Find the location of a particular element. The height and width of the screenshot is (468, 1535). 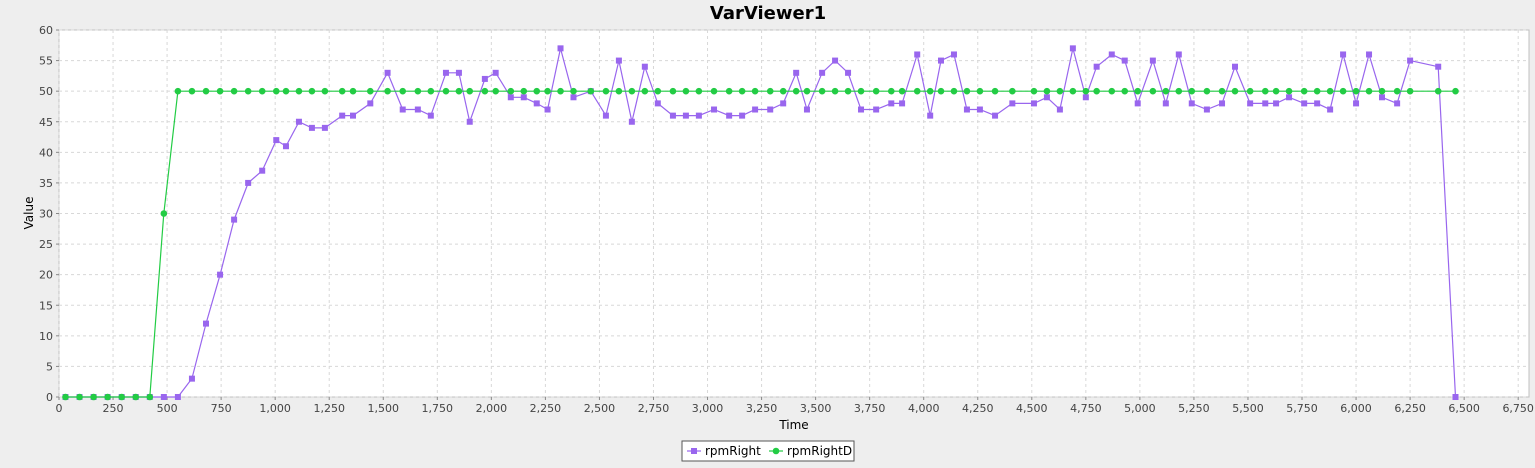

x-tick-label: 2,750 is located at coordinates (654, 408).